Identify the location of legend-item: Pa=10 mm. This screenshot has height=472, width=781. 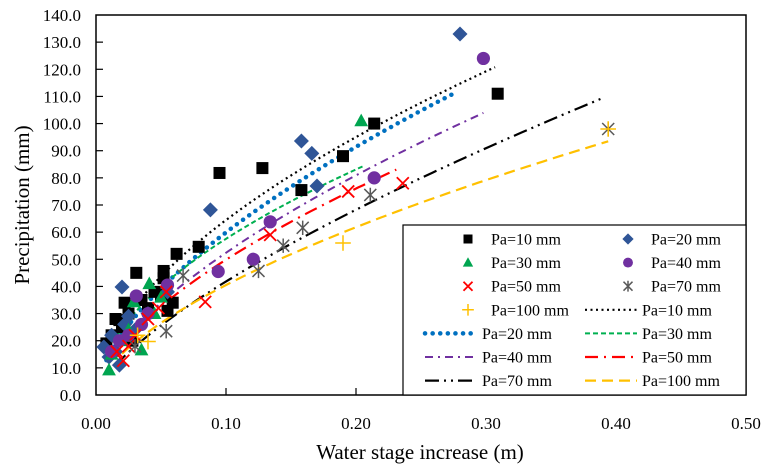
(648, 310).